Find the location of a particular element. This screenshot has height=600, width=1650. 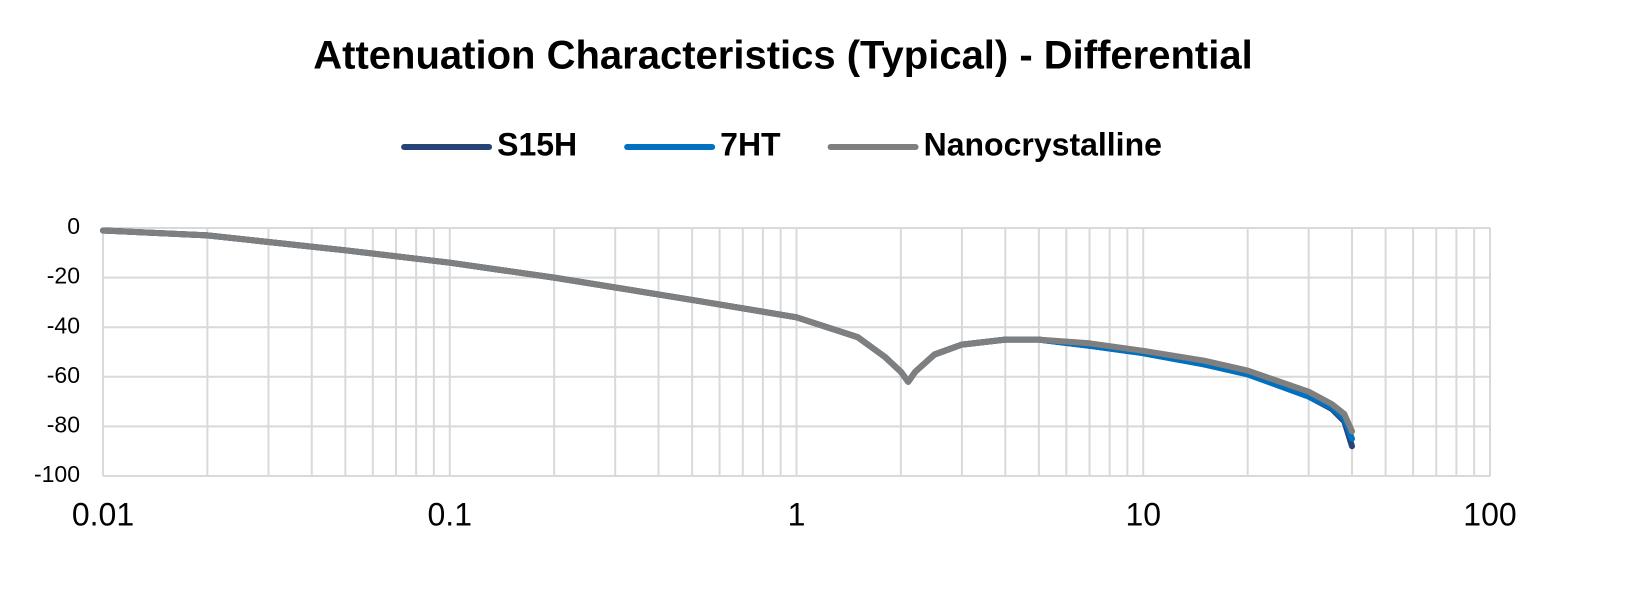

y-tick-label: -60 is located at coordinates (63, 375).